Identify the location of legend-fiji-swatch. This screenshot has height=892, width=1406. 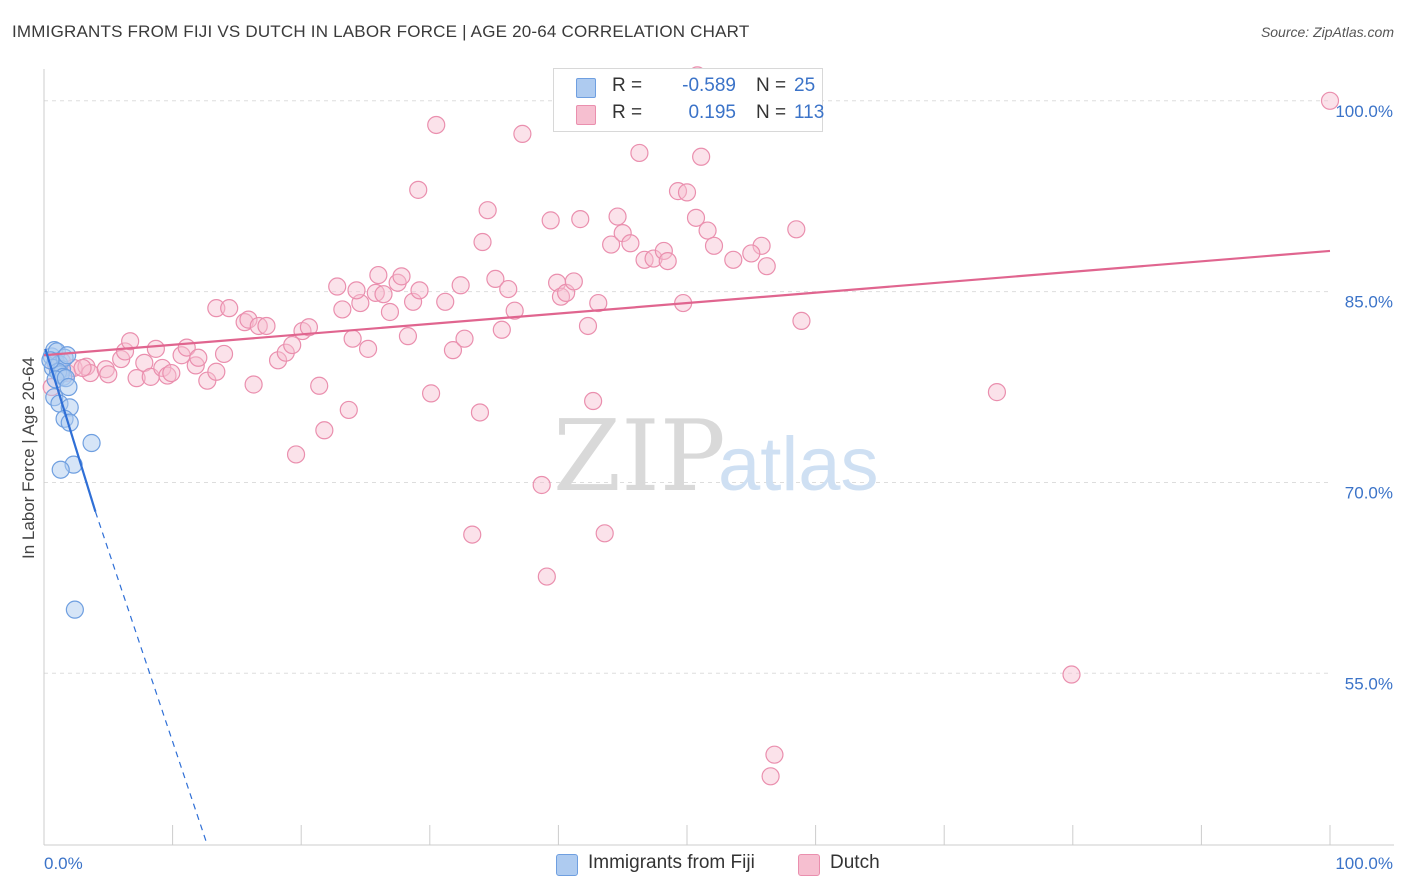
(567, 865).